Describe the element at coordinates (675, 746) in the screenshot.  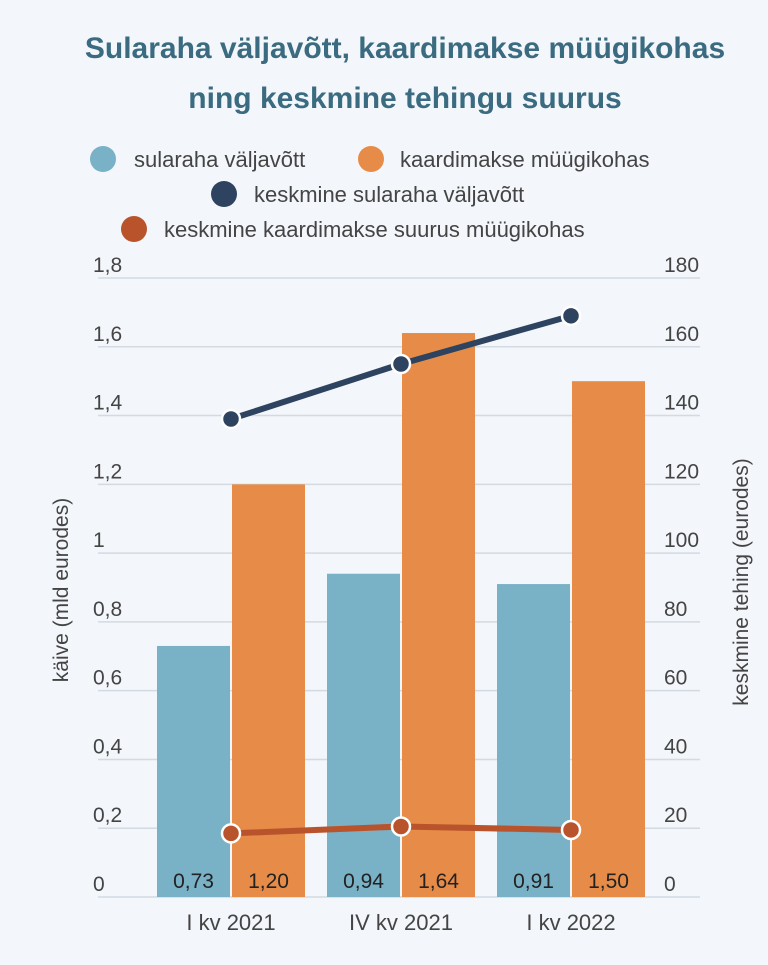
I see `right-tick-label: 40` at that location.